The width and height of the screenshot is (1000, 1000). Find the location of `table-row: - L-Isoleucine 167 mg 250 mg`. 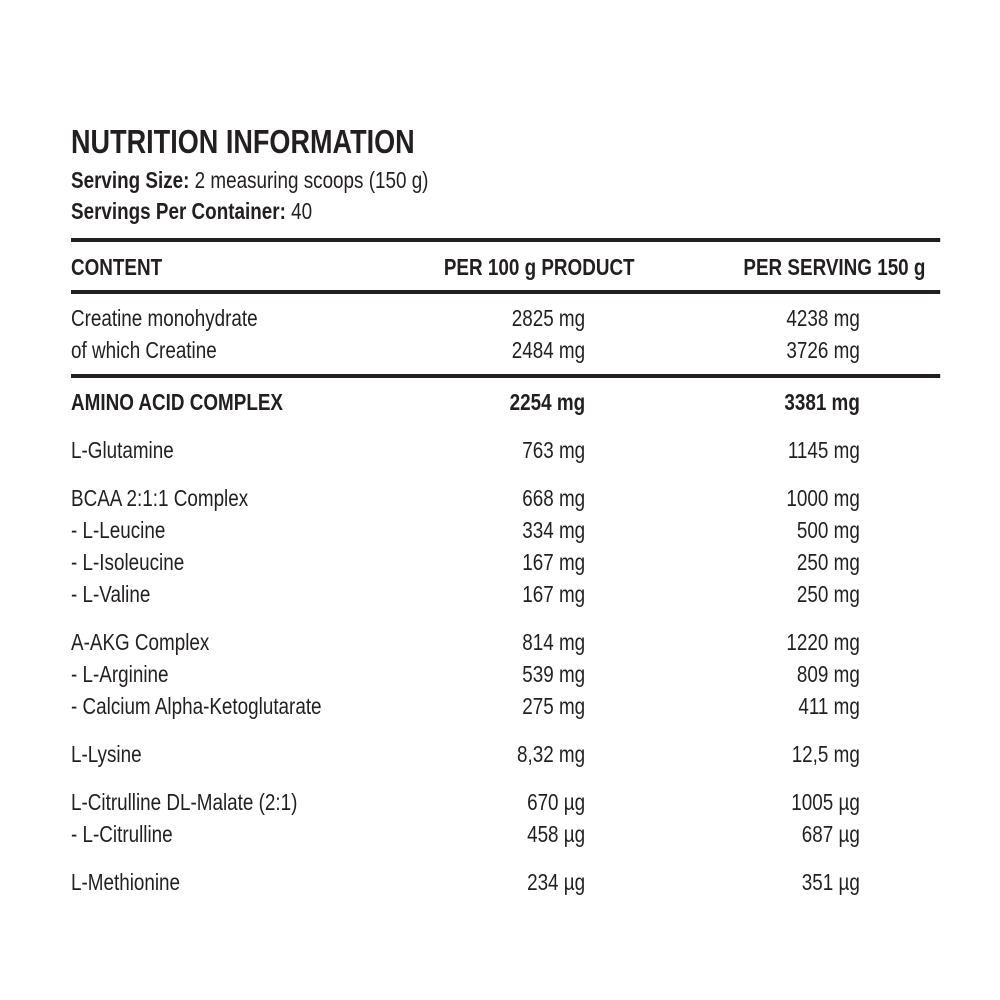

table-row: - L-Isoleucine 167 mg 250 mg is located at coordinates (505, 562).